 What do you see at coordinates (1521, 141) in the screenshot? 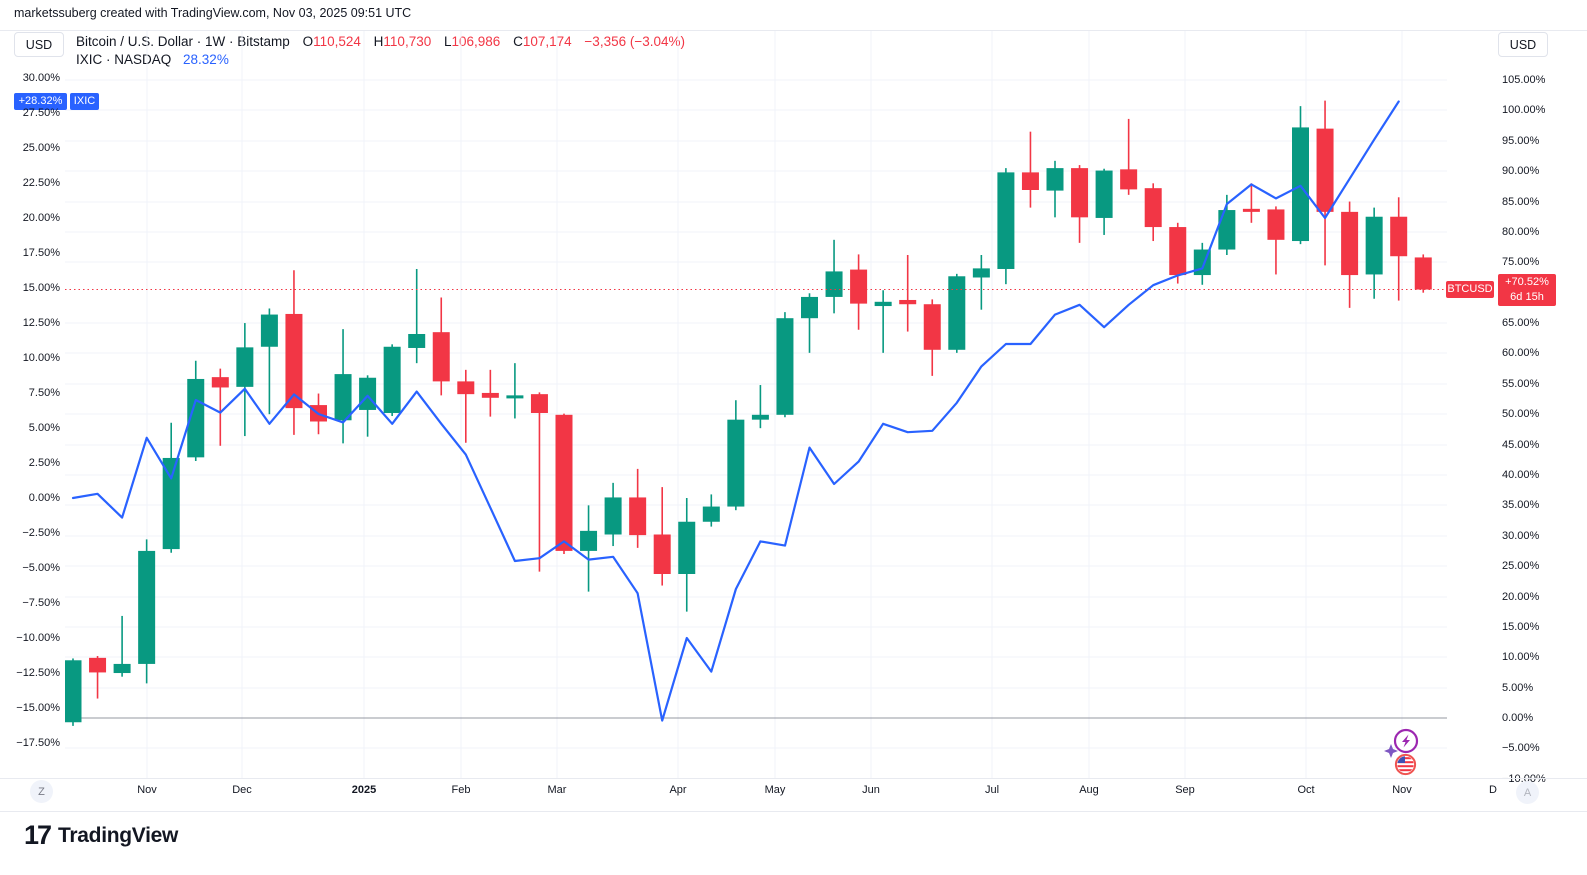
I see `right-axis-tick: 95.00%` at bounding box center [1521, 141].